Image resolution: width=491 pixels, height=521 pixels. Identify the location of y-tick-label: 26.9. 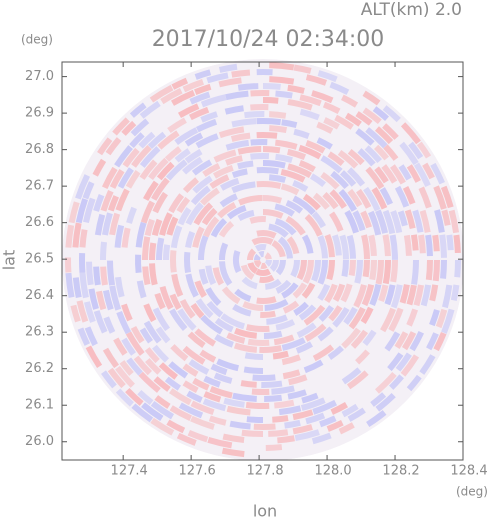
(39, 113).